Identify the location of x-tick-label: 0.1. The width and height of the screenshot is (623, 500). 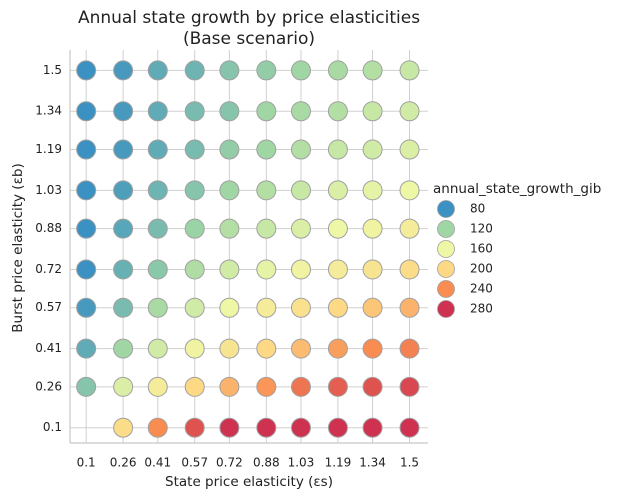
(86, 463).